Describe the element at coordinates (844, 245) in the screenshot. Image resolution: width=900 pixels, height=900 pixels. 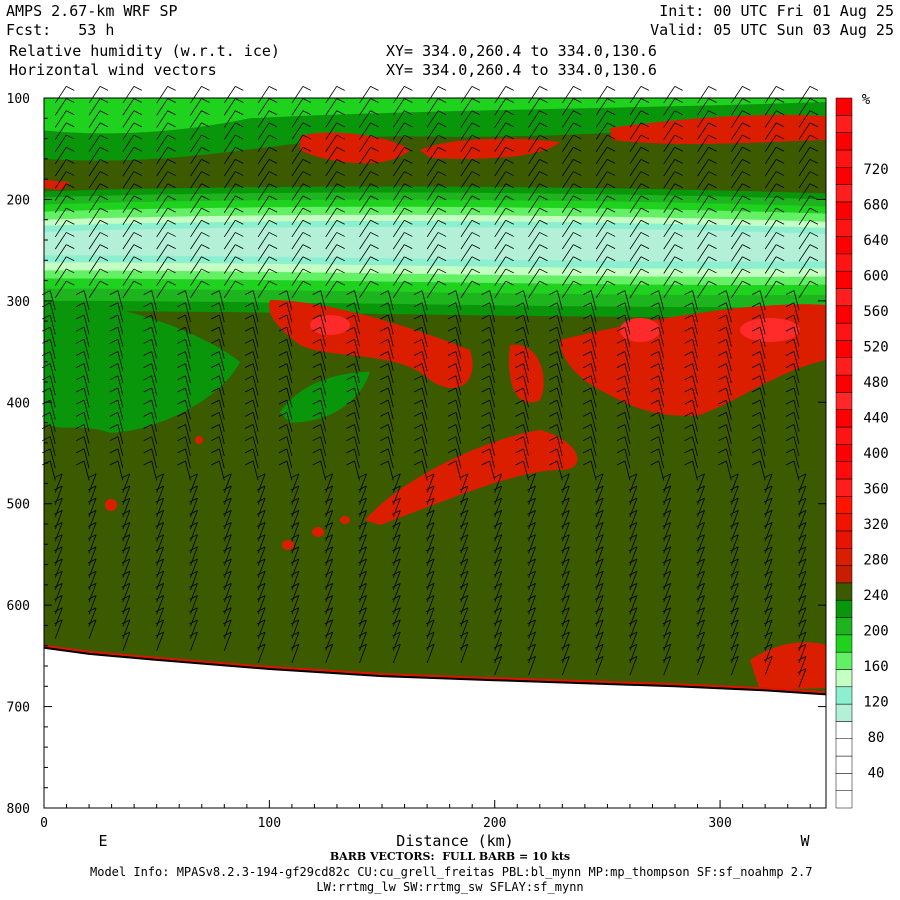
I see `colorbar-segment` at that location.